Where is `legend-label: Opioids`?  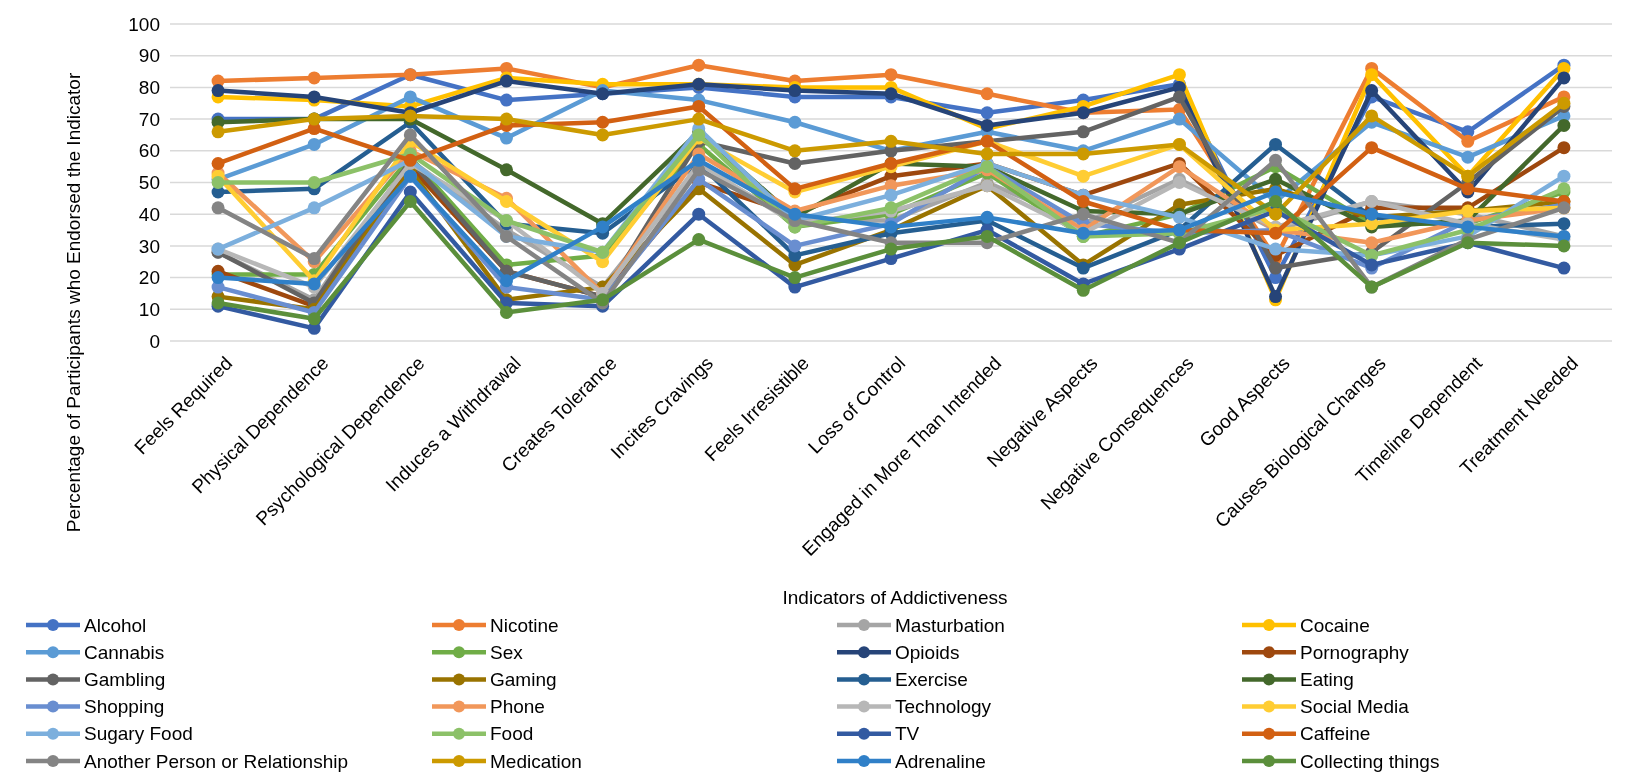
legend-label: Opioids is located at coordinates (927, 652).